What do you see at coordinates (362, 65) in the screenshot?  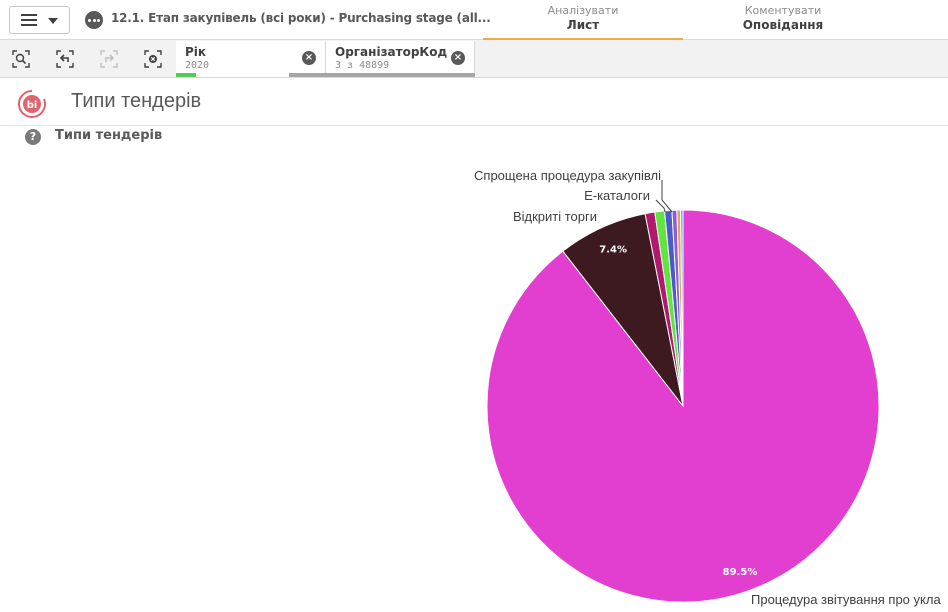 I see `selection-field-value: 3 з 48899` at bounding box center [362, 65].